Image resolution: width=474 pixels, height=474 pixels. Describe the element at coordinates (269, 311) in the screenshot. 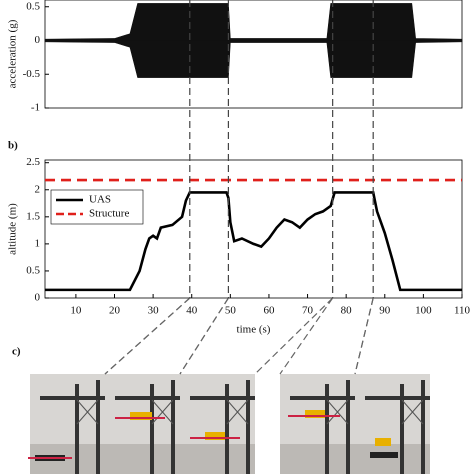

I see `x-tick-label: 60` at that location.